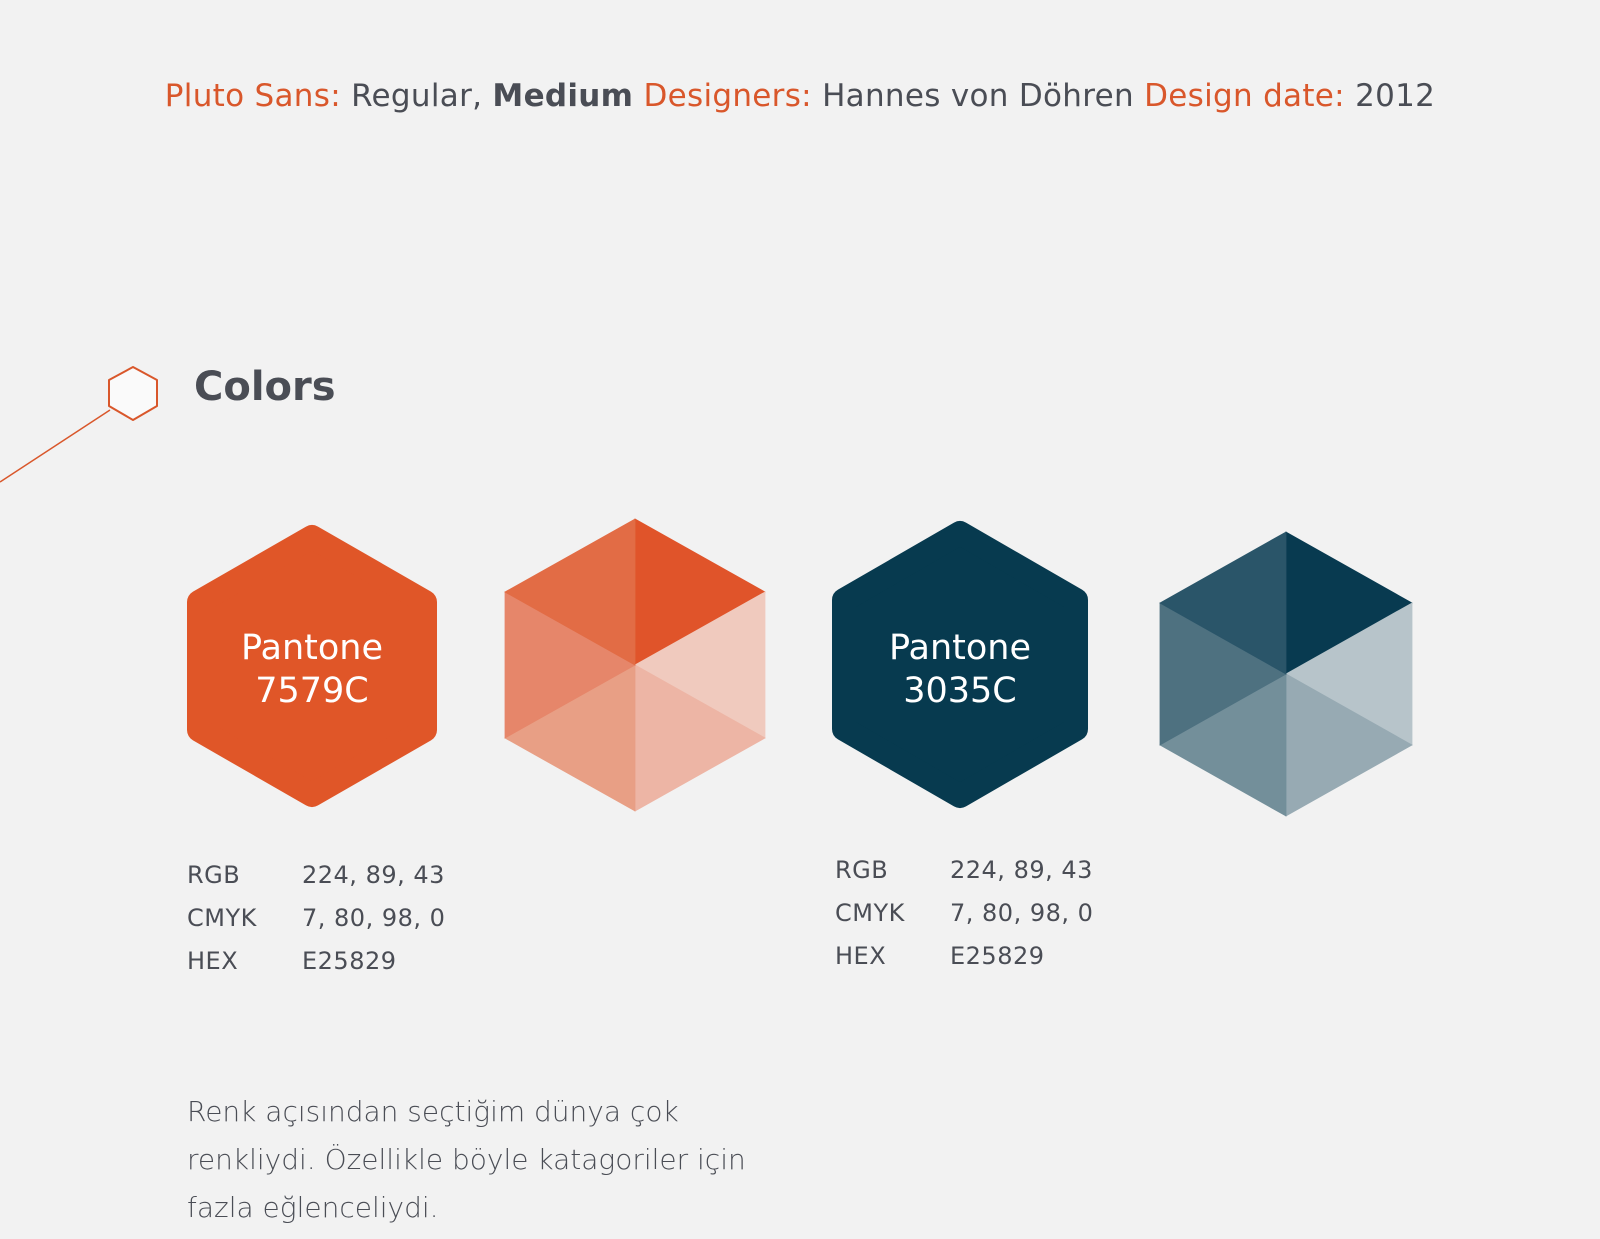  I want to click on swatch-hexagon-3035c, so click(960, 664).